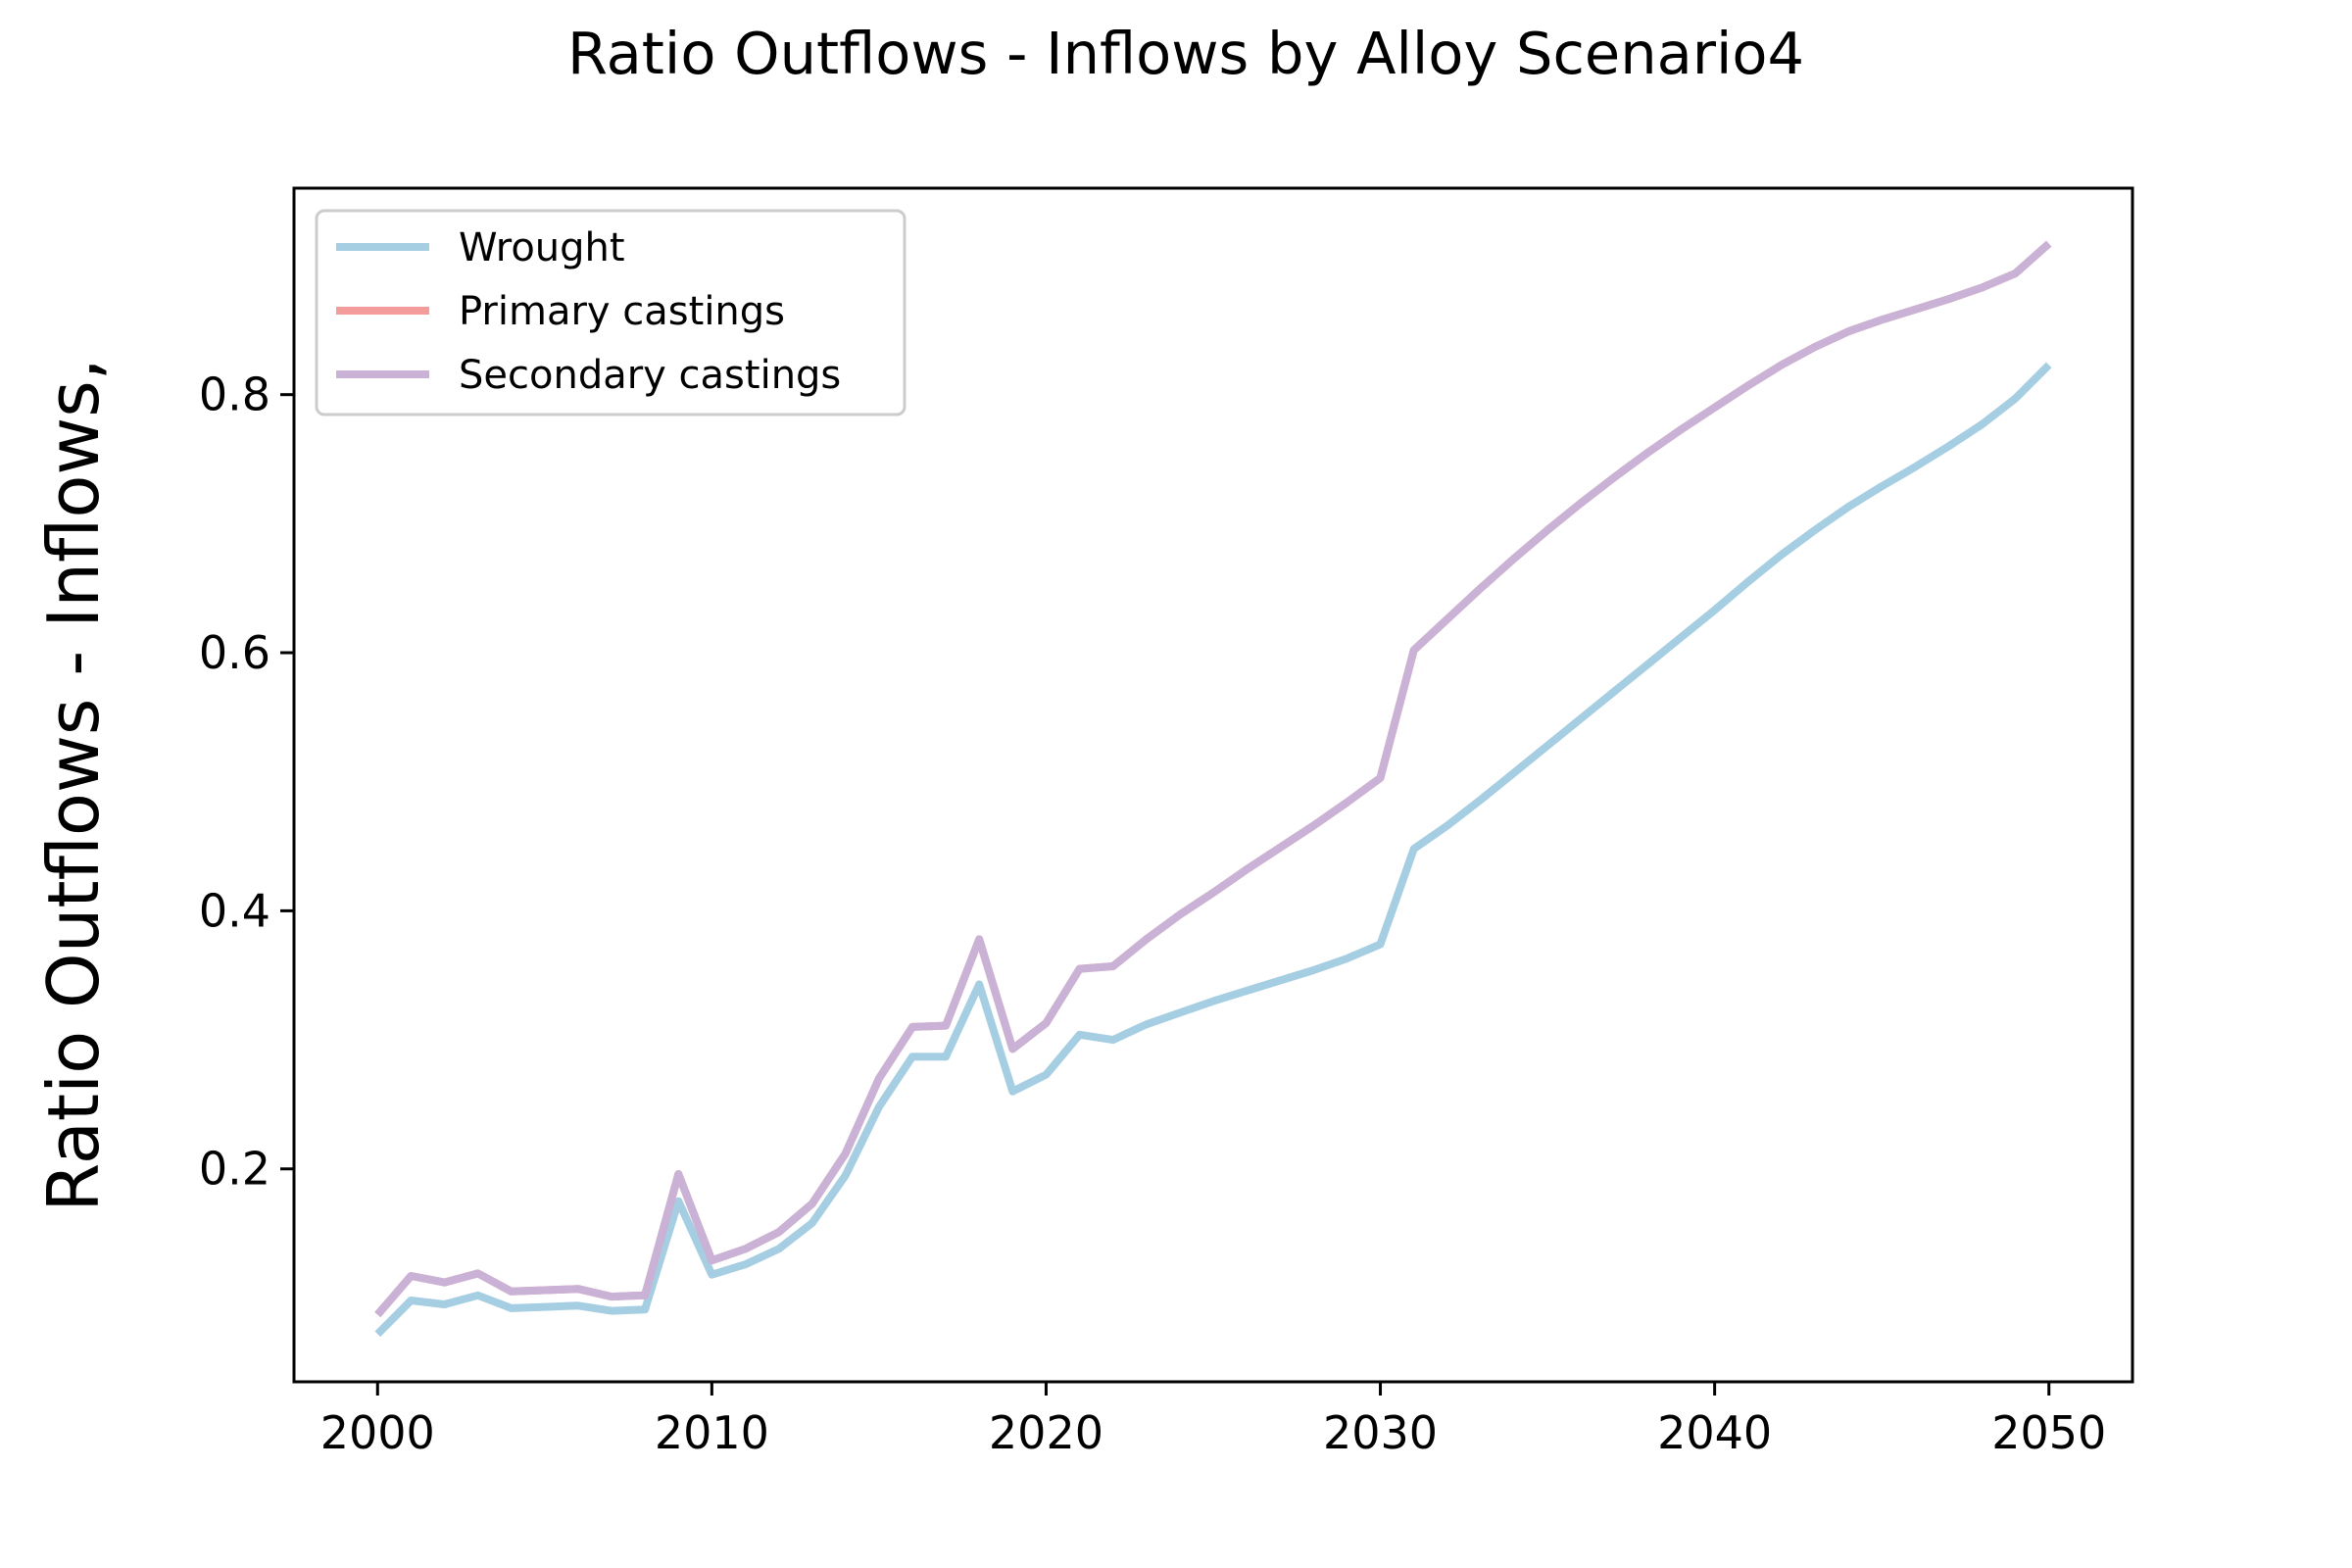  What do you see at coordinates (712, 1432) in the screenshot?
I see `x-tick-label: 2010` at bounding box center [712, 1432].